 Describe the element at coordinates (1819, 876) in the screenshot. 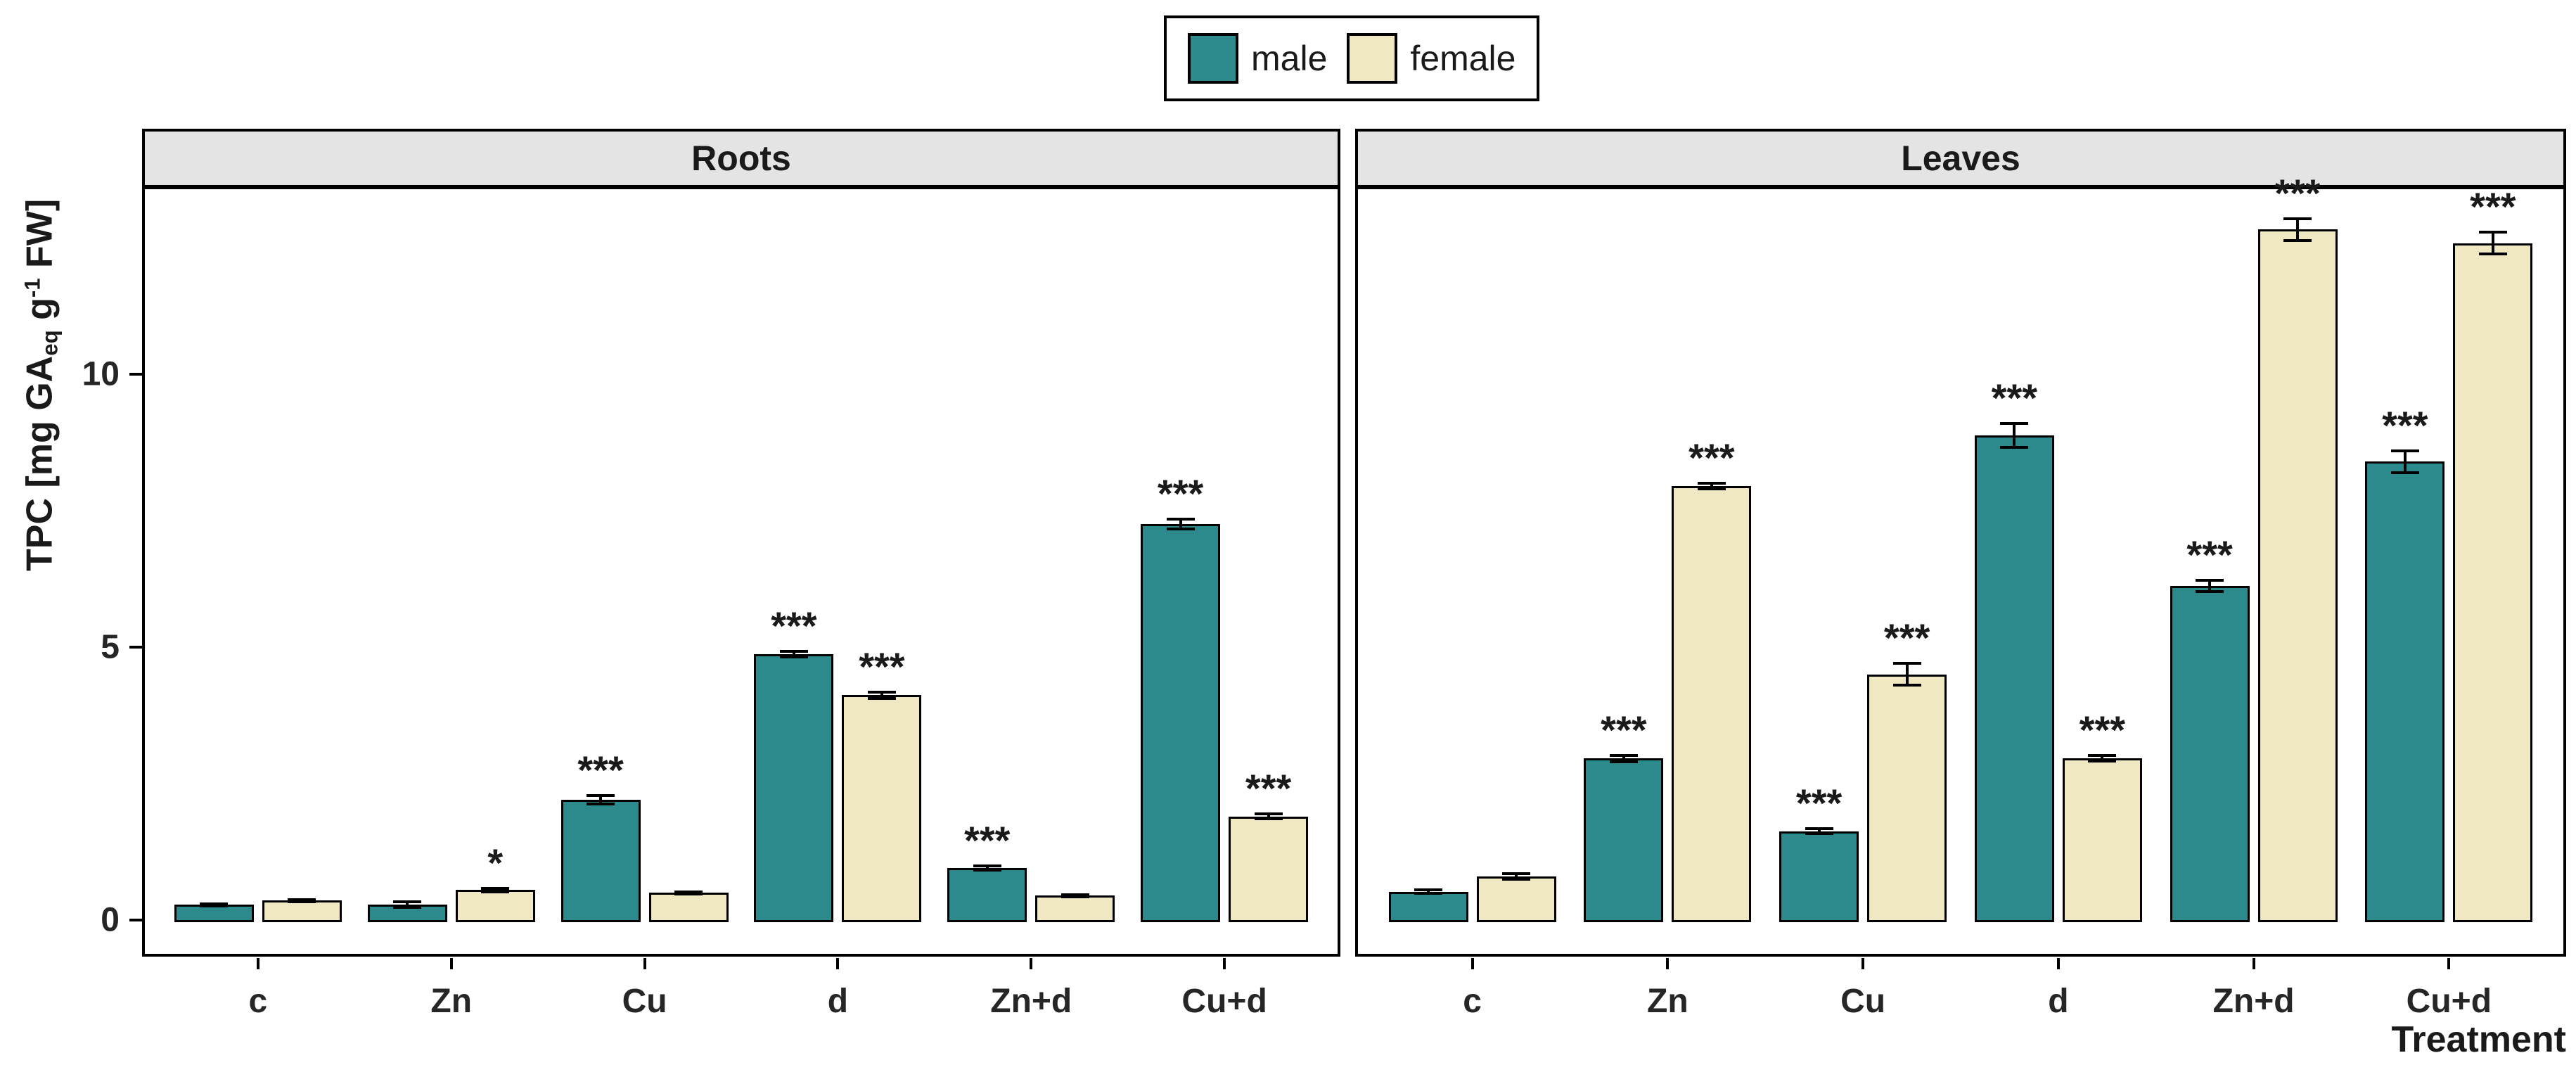

I see `bar-leaves-Cu-male` at that location.